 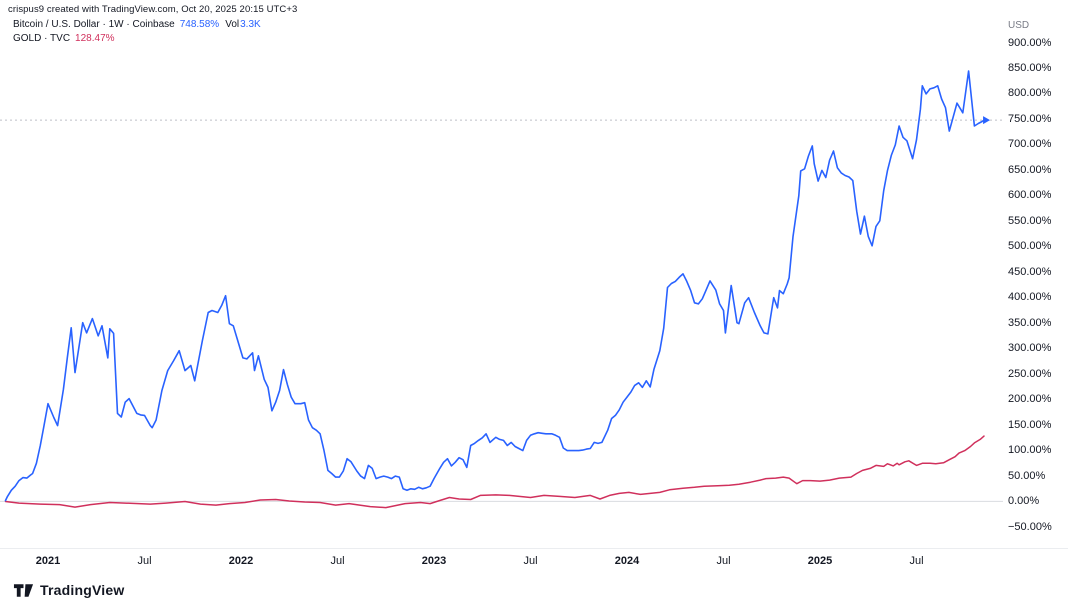 What do you see at coordinates (1030, 373) in the screenshot?
I see `y-axis-tick: 250.00%` at bounding box center [1030, 373].